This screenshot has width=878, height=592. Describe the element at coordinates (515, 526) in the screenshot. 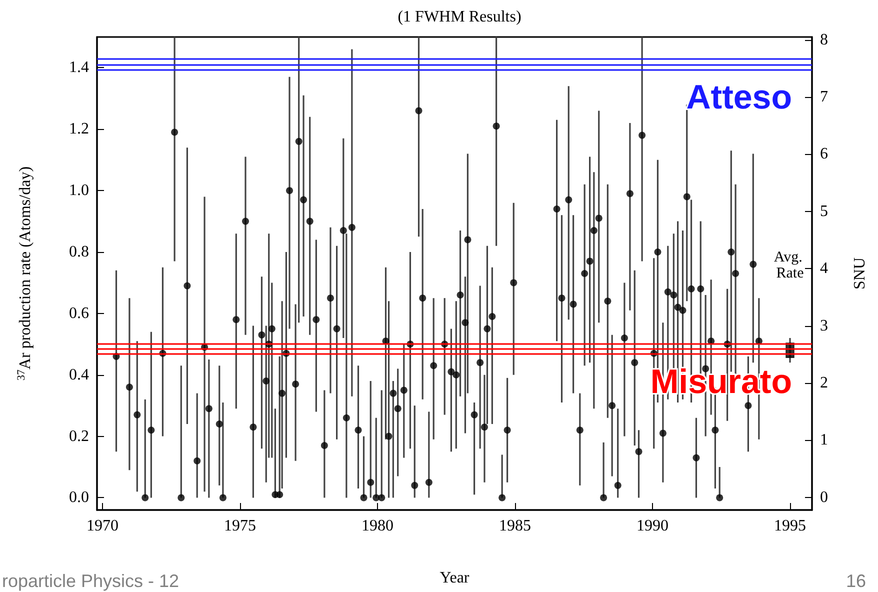

I see `x-tick-label: 1985` at that location.